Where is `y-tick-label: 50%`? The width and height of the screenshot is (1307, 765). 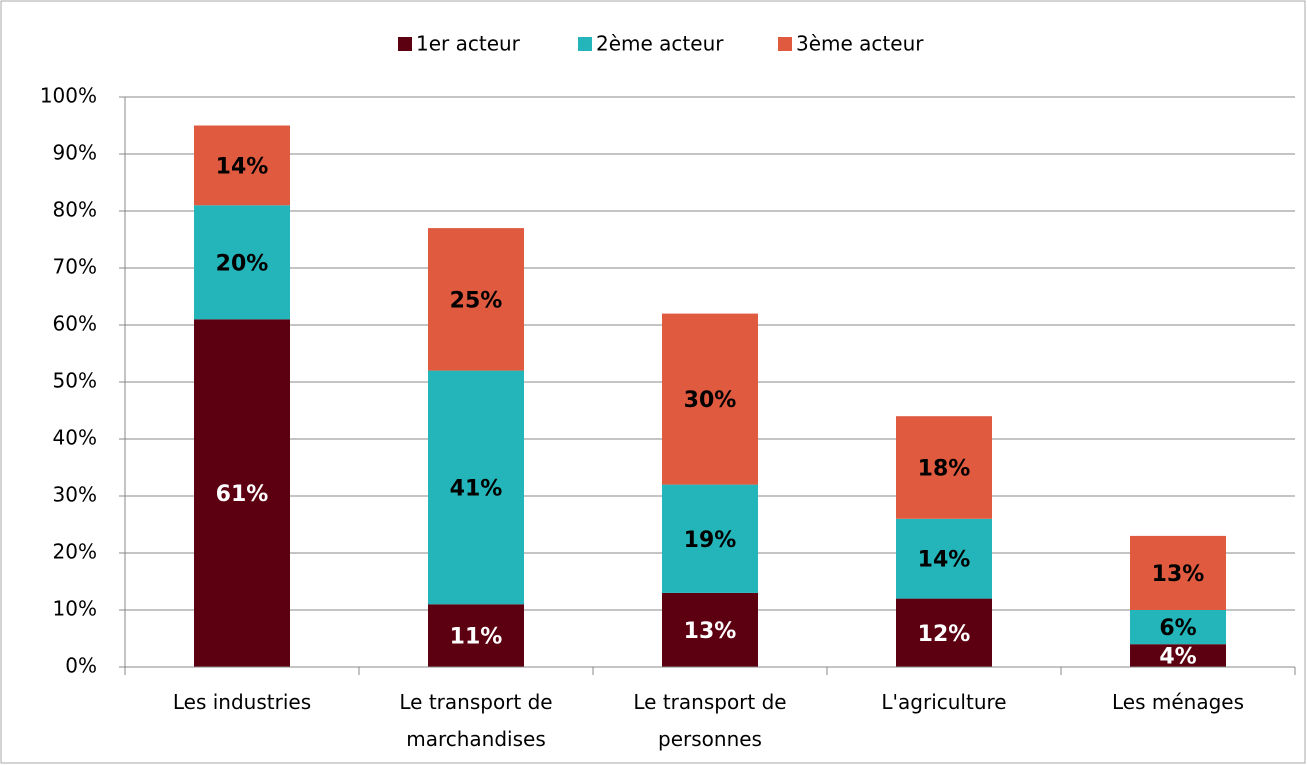
y-tick-label: 50% is located at coordinates (75, 381).